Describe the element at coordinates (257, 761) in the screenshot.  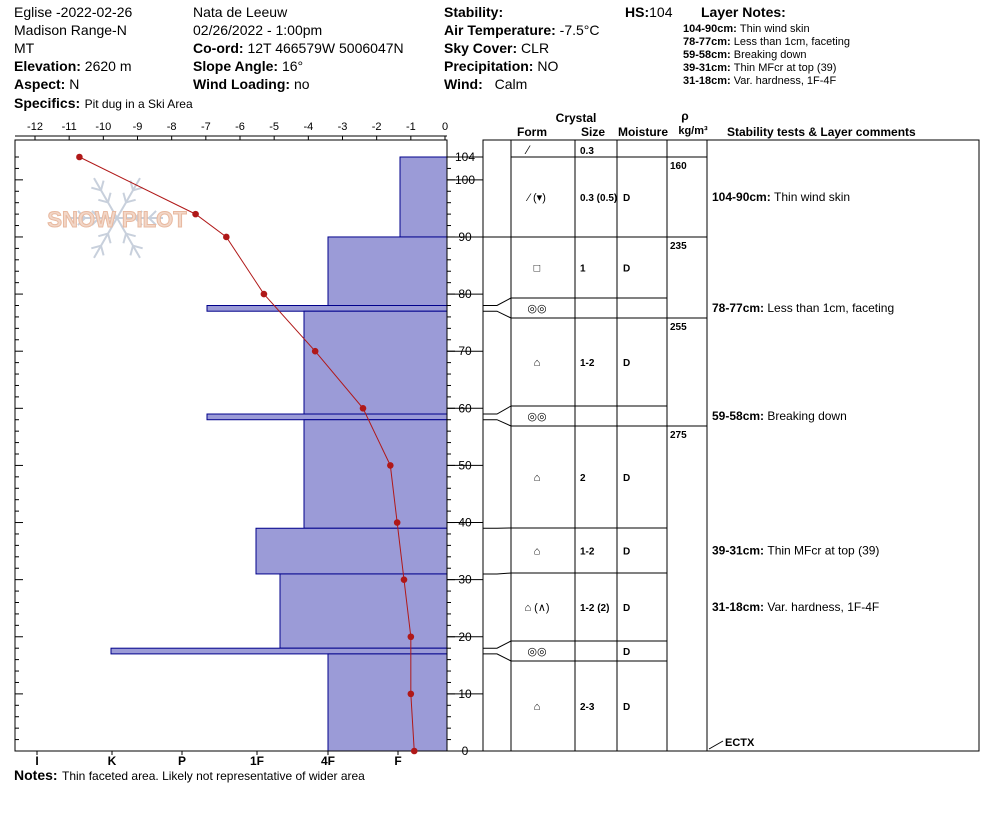
I see `hardness-tick-label: 1F` at that location.